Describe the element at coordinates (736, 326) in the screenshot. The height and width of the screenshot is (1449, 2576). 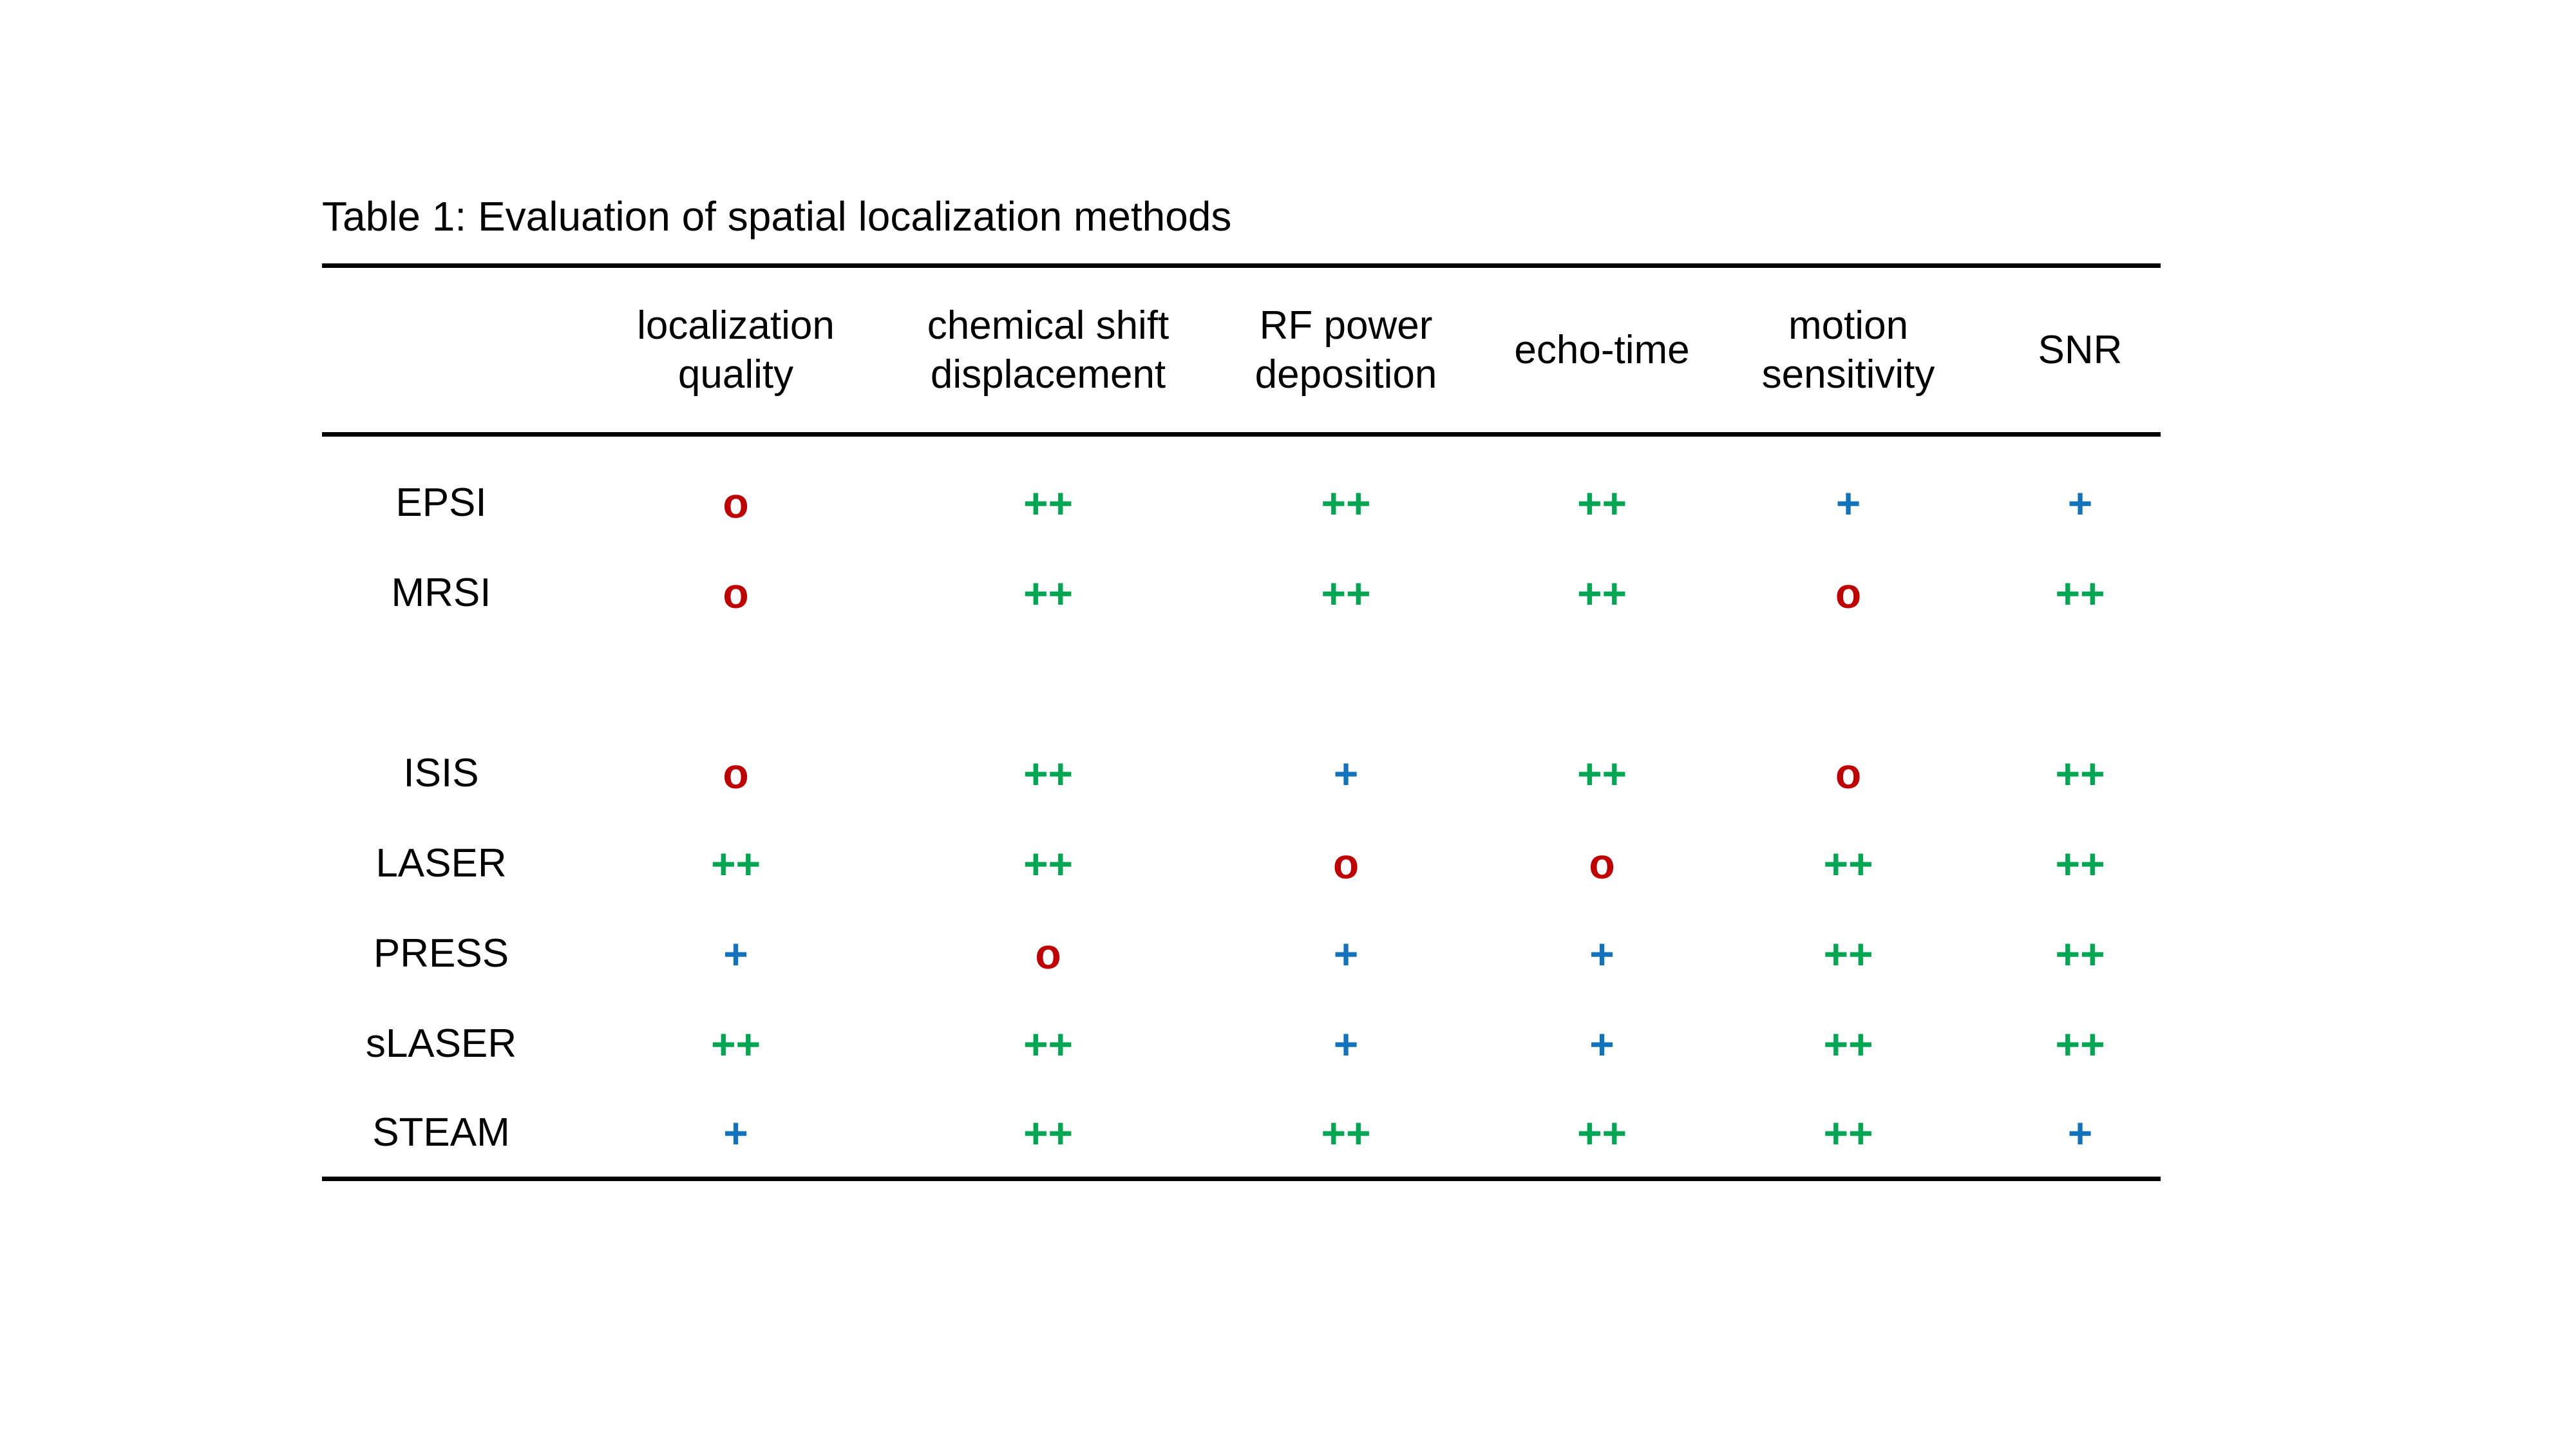
I see `column-header-line: localization` at that location.